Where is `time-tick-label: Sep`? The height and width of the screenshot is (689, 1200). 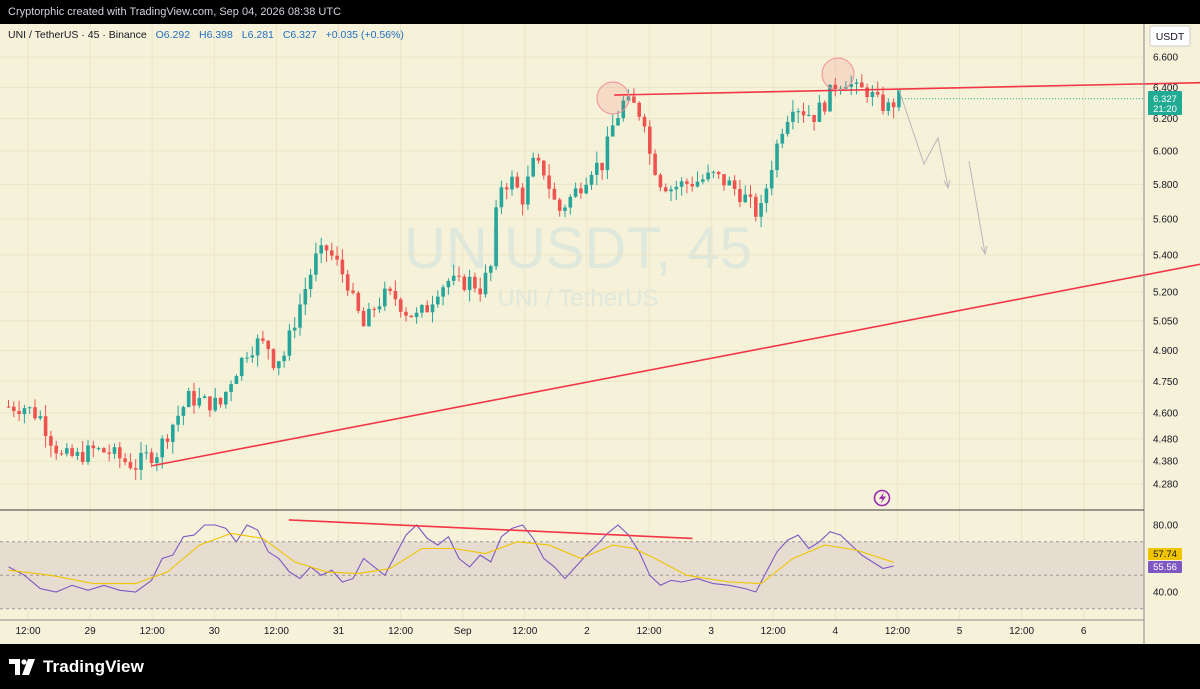 time-tick-label: Sep is located at coordinates (463, 631).